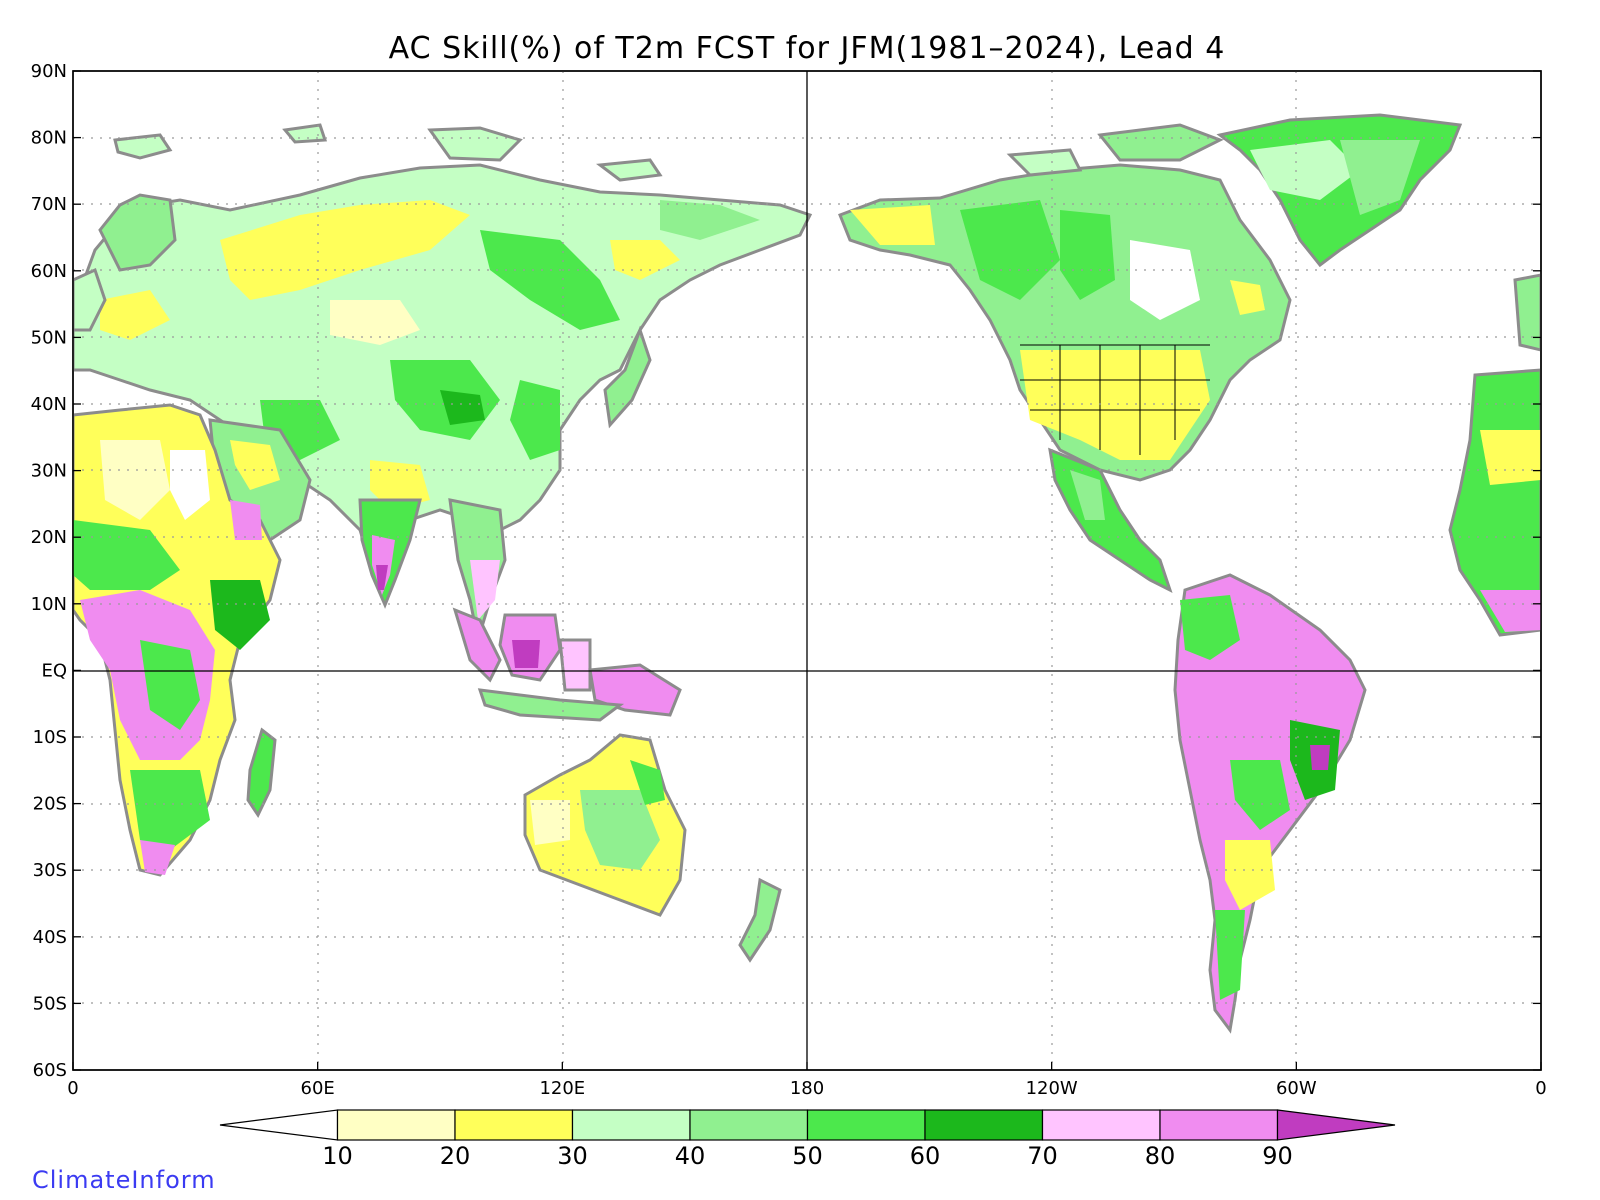  I want to click on lat-tick-label: 10S, so click(50, 737).